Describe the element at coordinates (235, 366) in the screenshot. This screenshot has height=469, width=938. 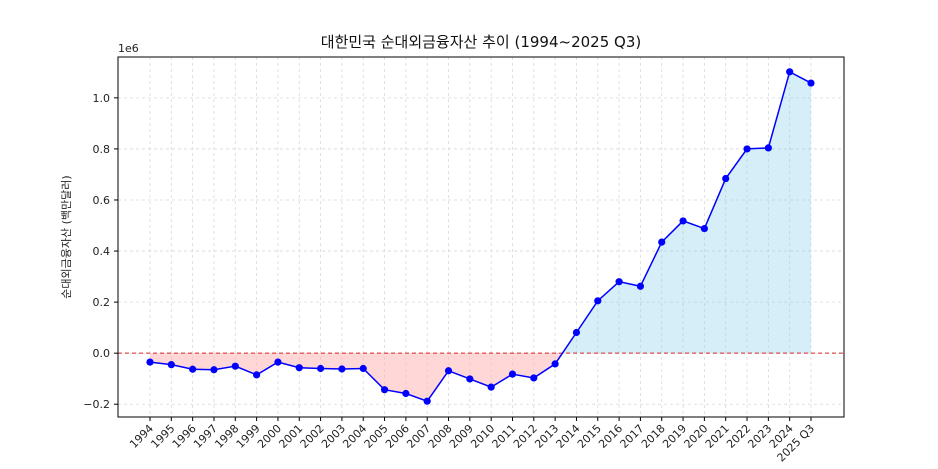
I see `data-point-1998` at that location.